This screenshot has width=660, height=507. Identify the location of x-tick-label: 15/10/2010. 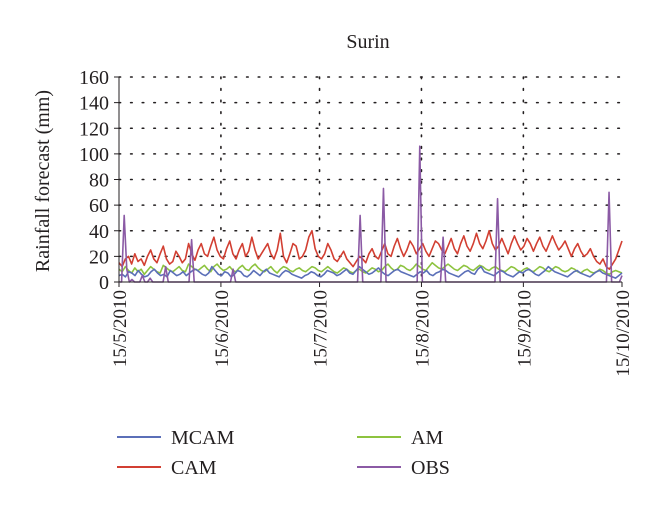
(623, 333).